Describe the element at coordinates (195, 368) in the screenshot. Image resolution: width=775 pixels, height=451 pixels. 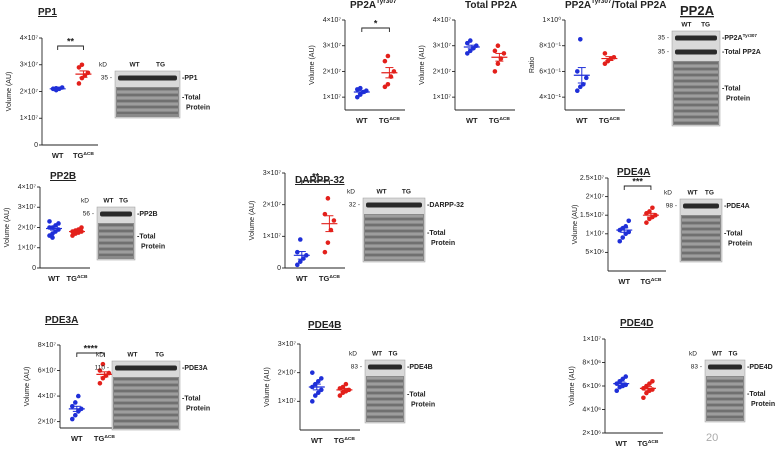
I see `band-label-part: -PDE3A` at that location.